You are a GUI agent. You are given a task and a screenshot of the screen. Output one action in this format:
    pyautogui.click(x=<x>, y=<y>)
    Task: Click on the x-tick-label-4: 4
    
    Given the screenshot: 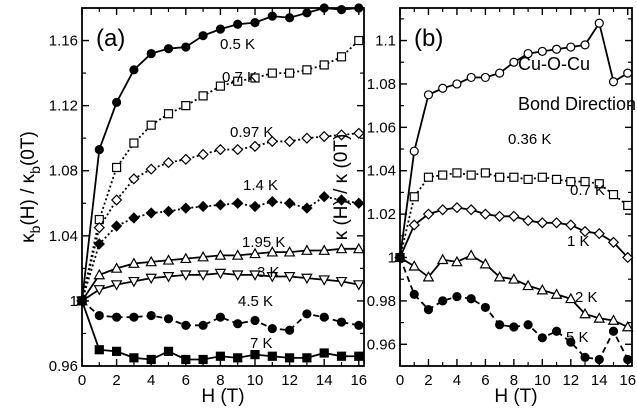 What is the action you would take?
    pyautogui.click(x=151, y=380)
    